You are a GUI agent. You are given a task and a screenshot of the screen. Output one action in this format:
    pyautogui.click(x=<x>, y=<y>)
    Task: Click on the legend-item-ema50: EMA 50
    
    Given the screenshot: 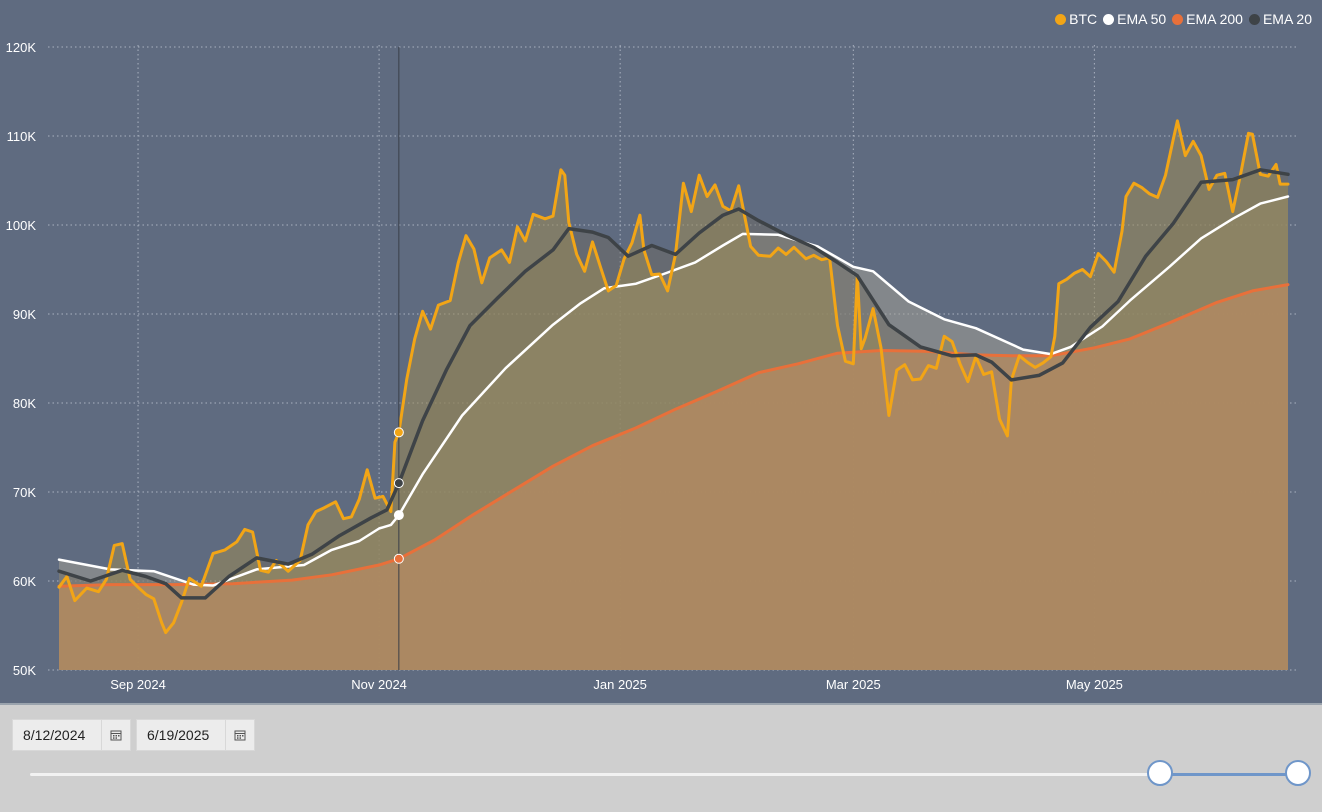 What is the action you would take?
    pyautogui.click(x=1134, y=19)
    